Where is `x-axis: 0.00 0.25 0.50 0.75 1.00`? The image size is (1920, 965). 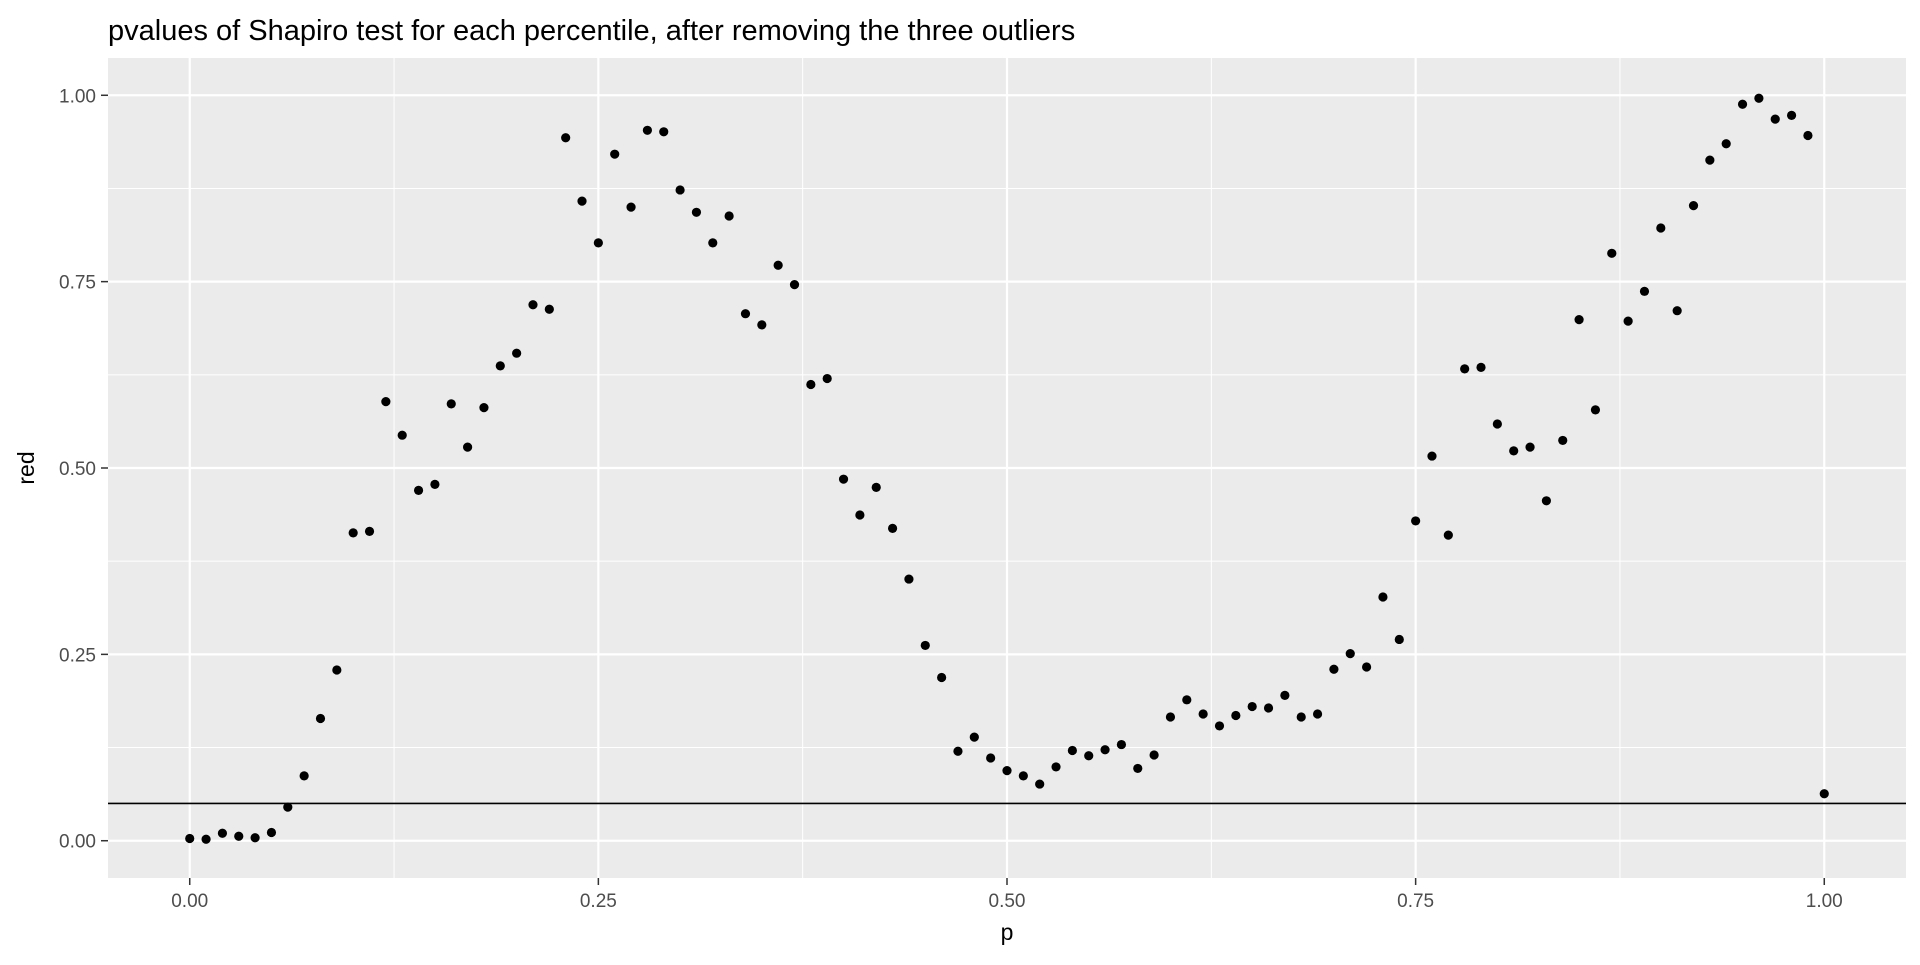 x-axis: 0.00 0.25 0.50 0.75 1.00 is located at coordinates (1007, 895).